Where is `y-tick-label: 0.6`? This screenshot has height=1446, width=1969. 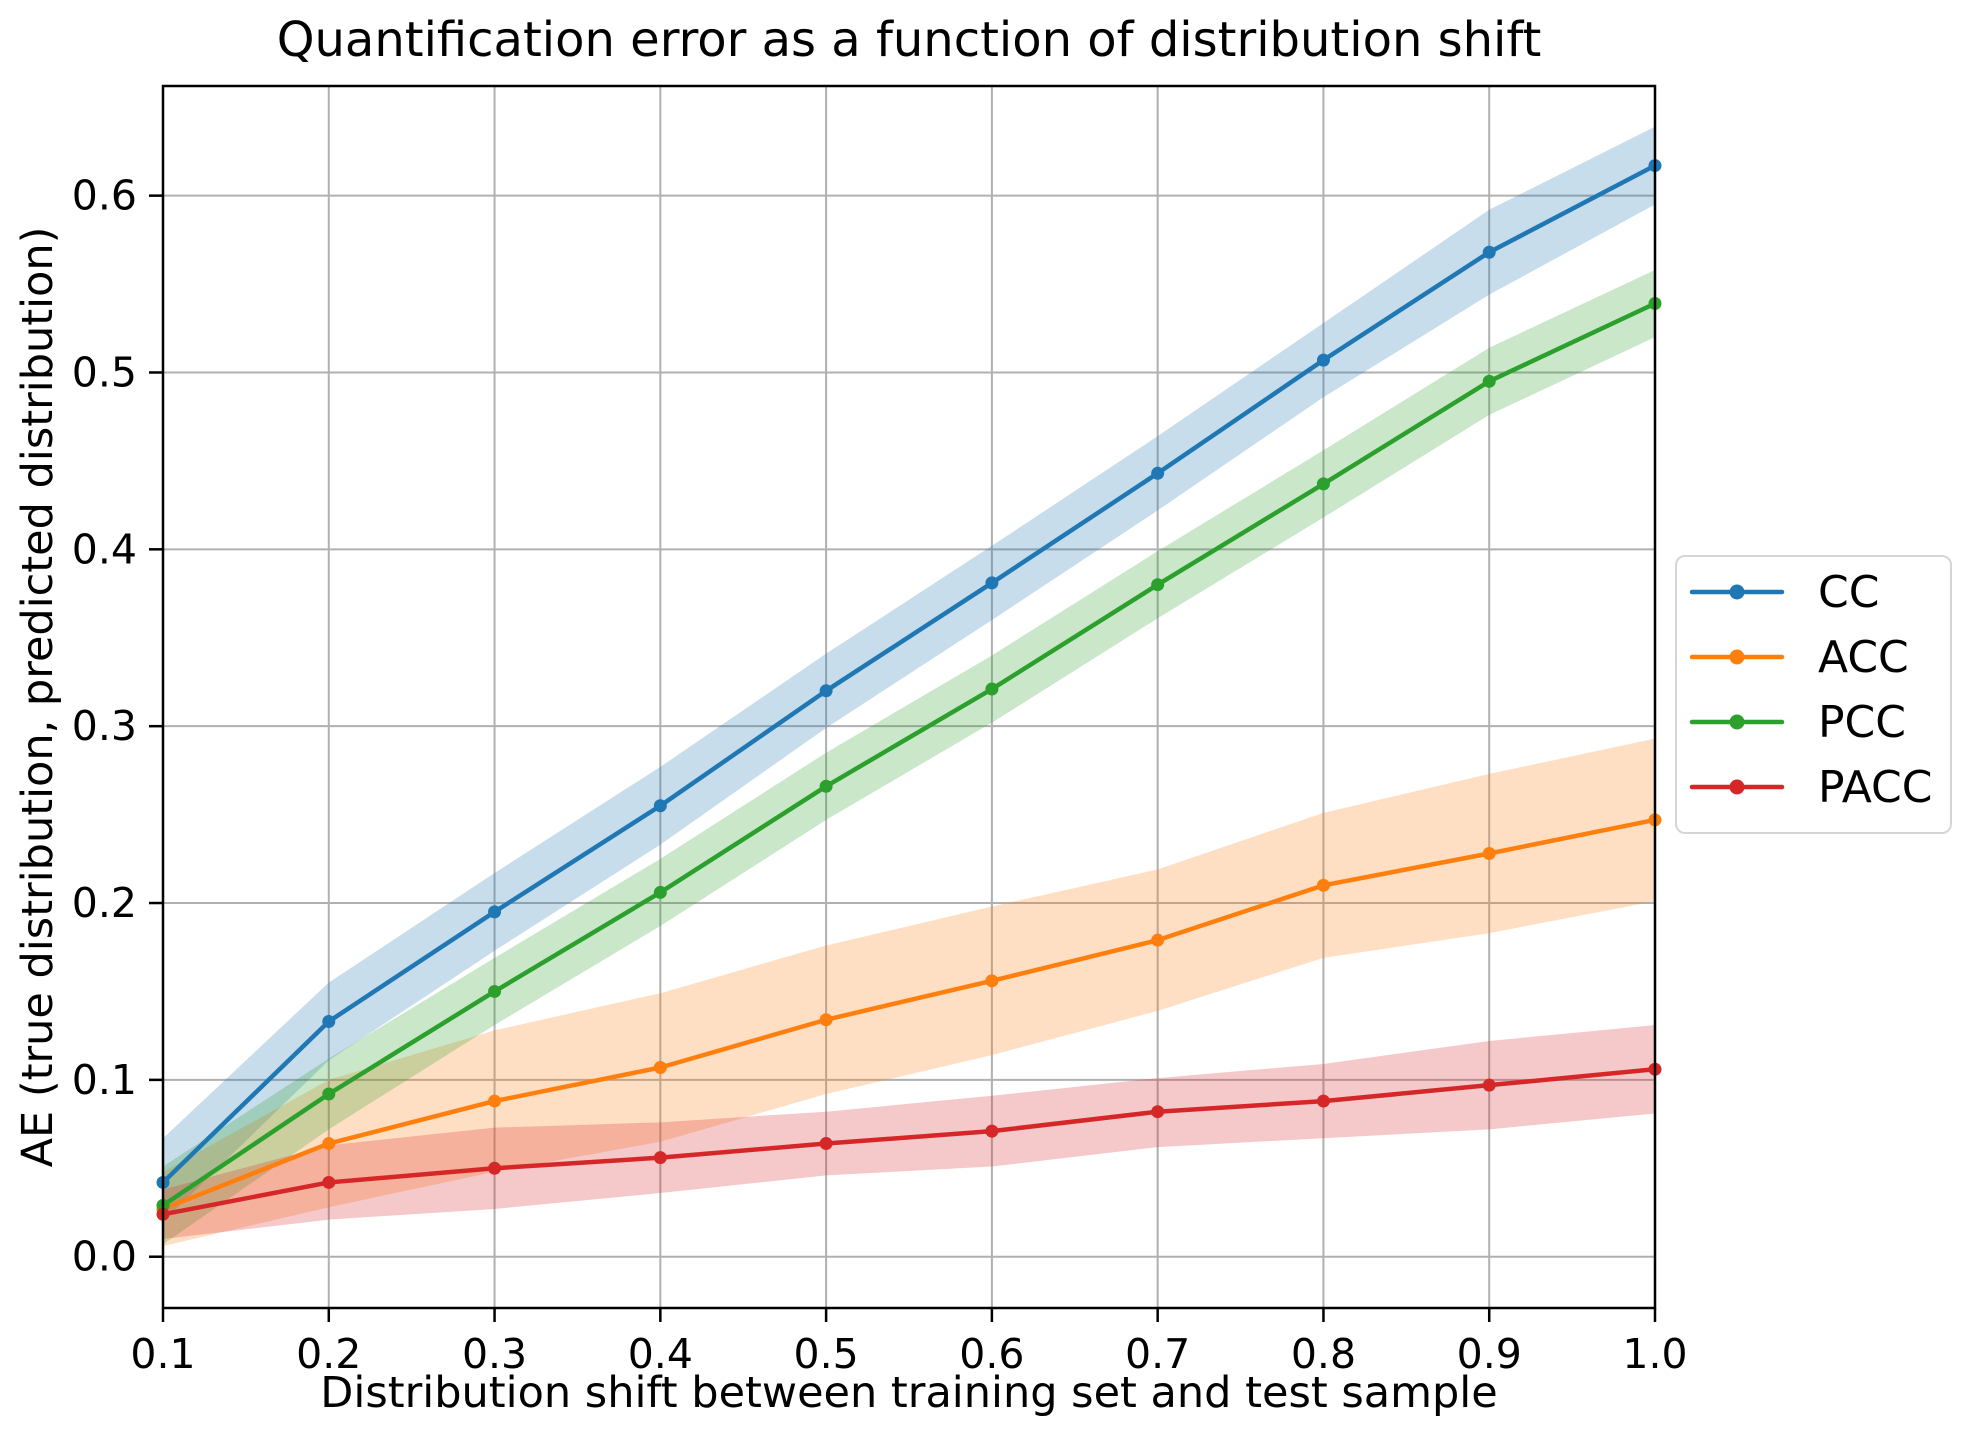
y-tick-label: 0.6 is located at coordinates (104, 196).